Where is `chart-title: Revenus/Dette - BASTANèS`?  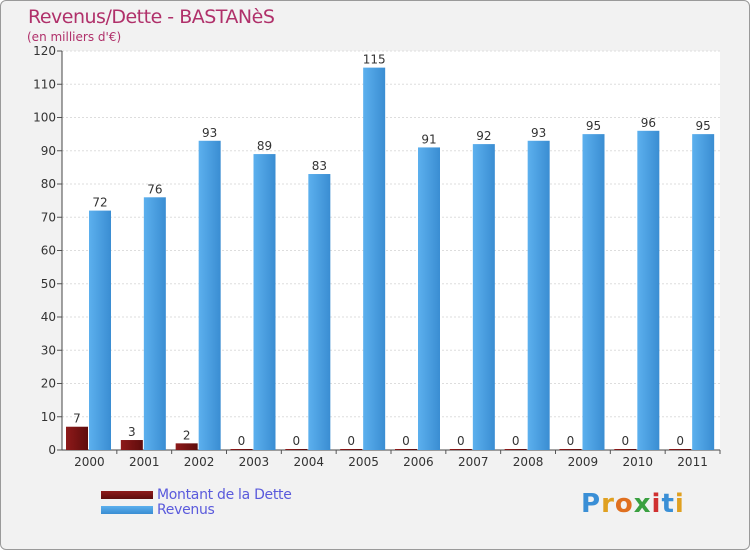 chart-title: Revenus/Dette - BASTANèS is located at coordinates (151, 17).